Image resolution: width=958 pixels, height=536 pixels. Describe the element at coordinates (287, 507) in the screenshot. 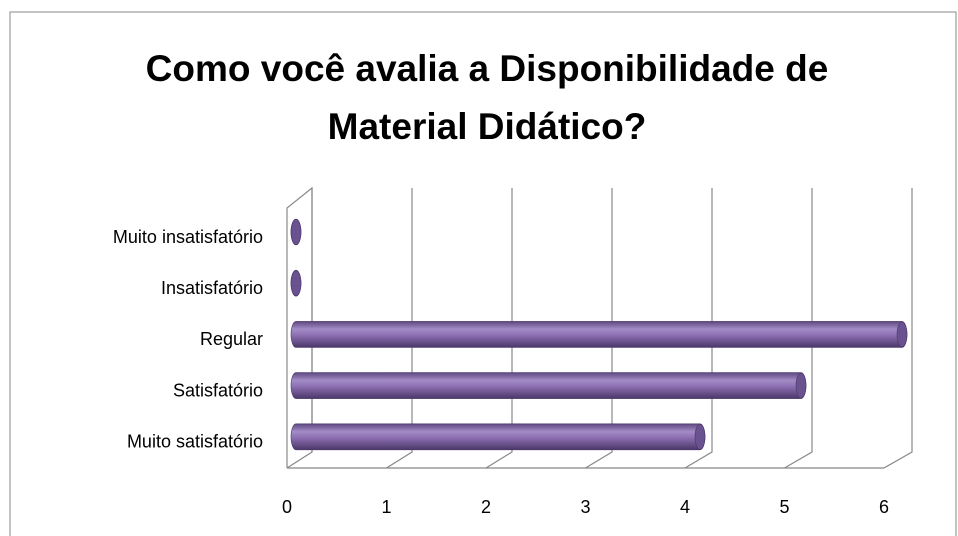

I see `x-tick-label: 0` at that location.